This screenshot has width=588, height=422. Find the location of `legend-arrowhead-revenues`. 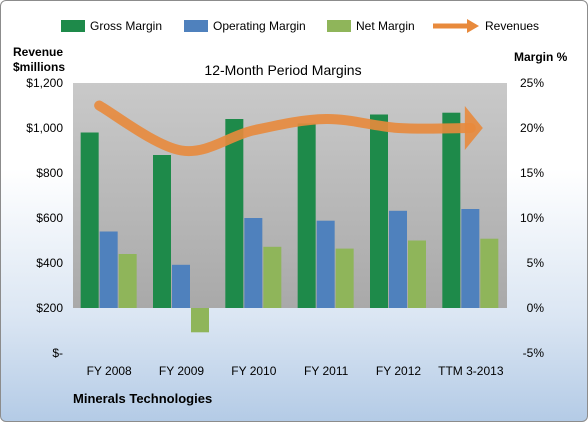

legend-arrowhead-revenues is located at coordinates (473, 26).